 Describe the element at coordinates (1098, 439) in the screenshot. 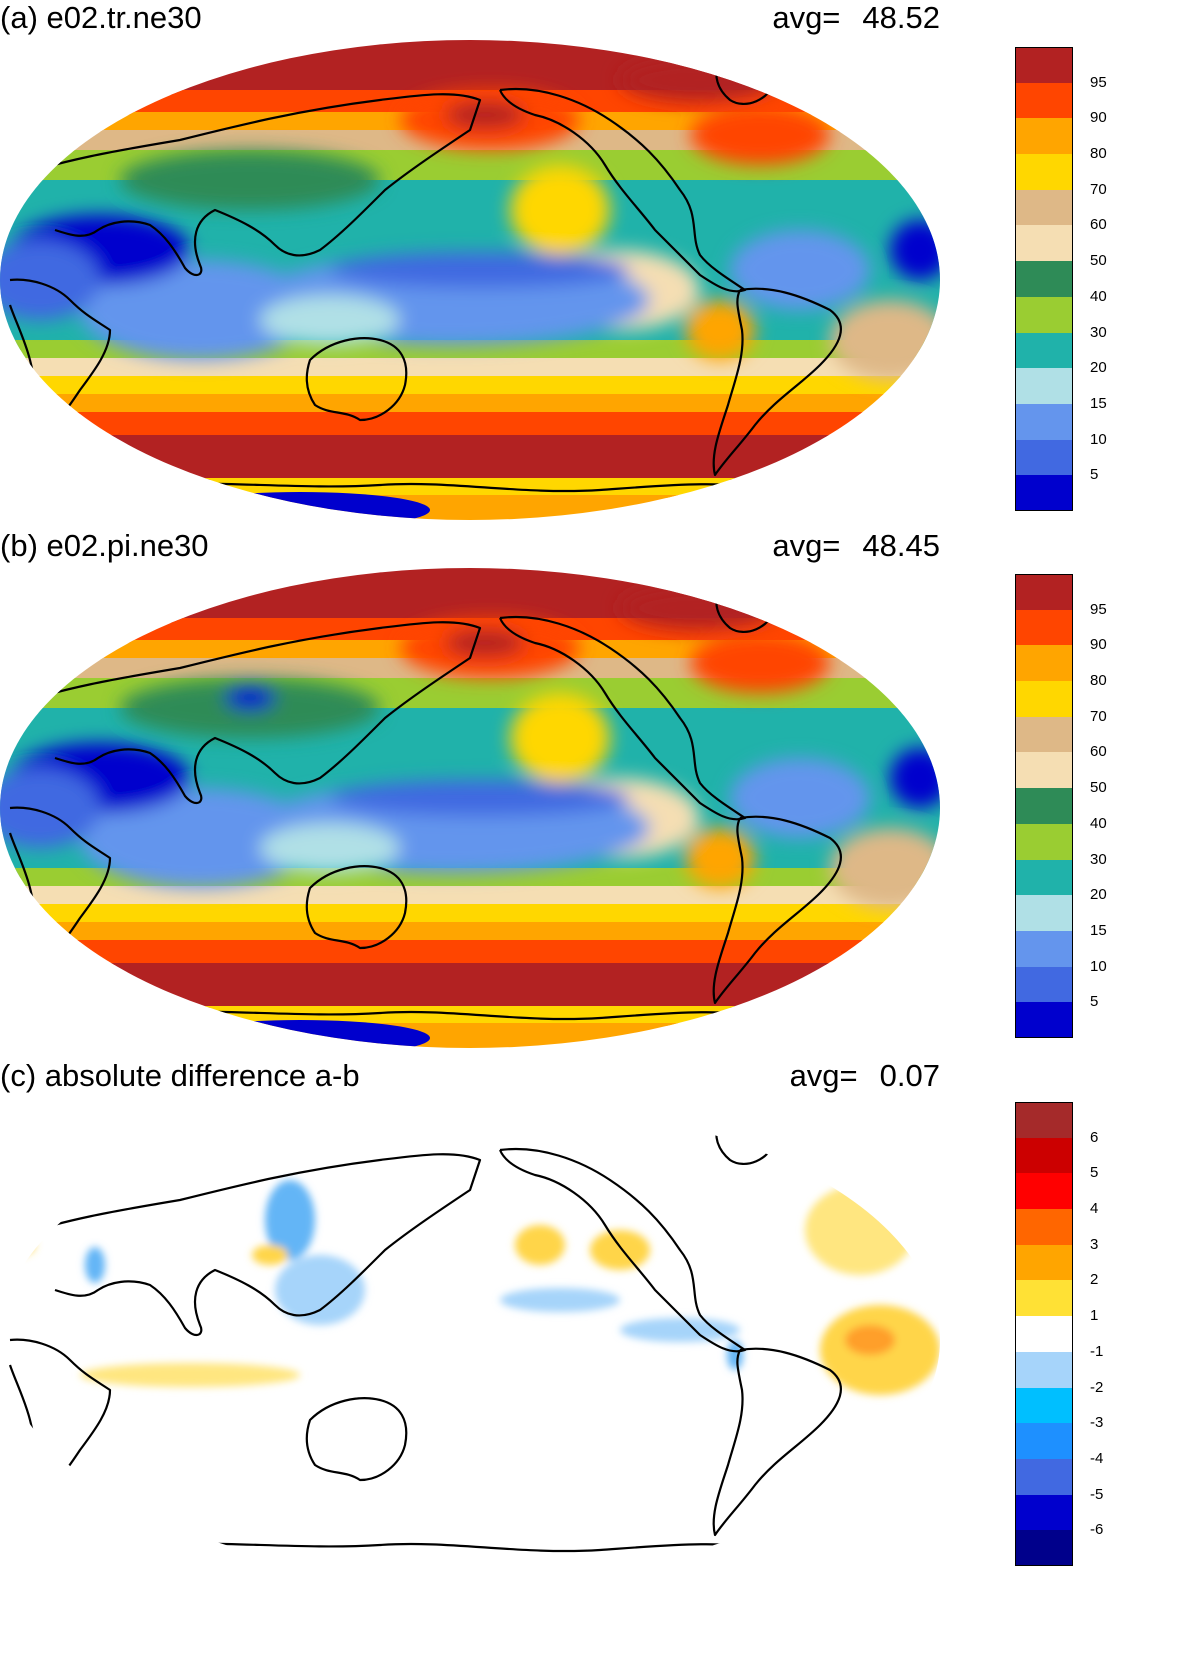

I see `colorbar-tick-label: 10` at that location.